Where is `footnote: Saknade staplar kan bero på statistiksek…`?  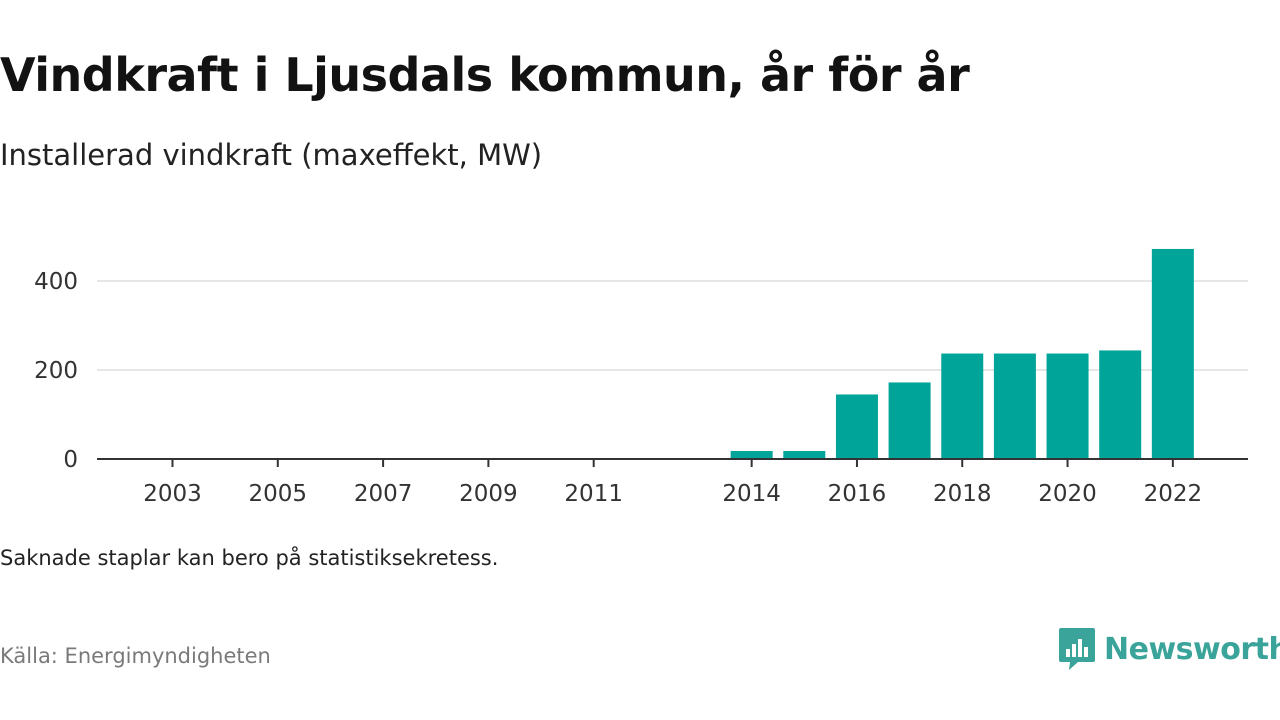 footnote: Saknade staplar kan bero på statistiksek… is located at coordinates (249, 558).